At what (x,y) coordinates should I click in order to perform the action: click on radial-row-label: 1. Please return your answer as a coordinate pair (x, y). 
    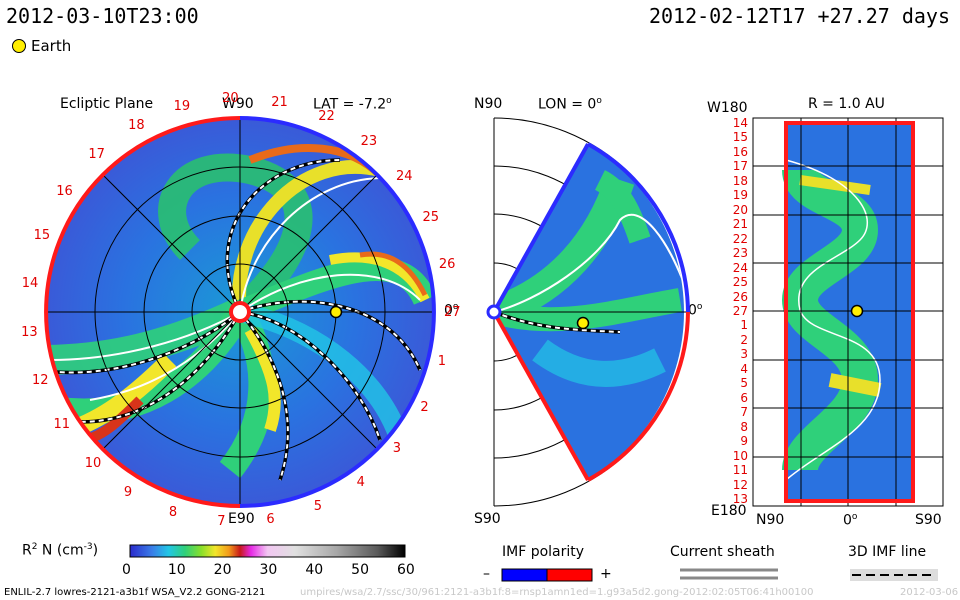
    Looking at the image, I should click on (744, 325).